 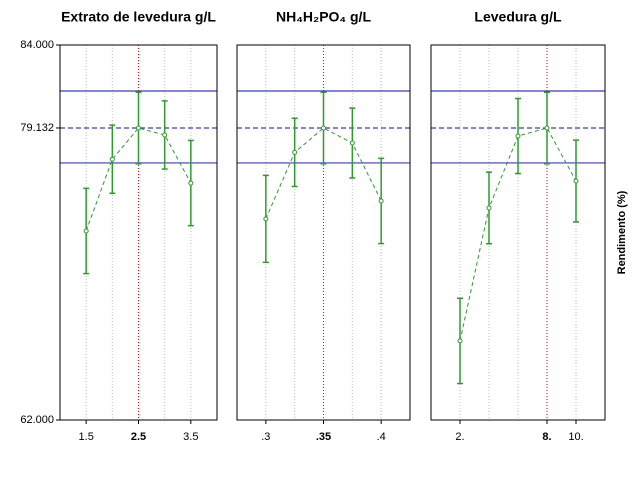 What do you see at coordinates (265, 437) in the screenshot?
I see `x-tick-label: .3` at bounding box center [265, 437].